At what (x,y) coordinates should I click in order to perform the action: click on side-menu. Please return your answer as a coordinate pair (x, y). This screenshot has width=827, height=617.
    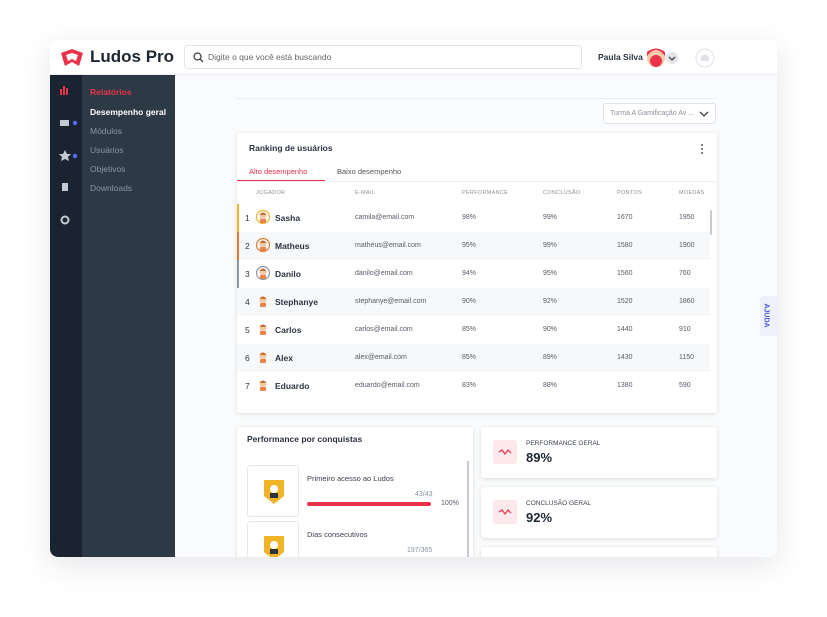
    Looking at the image, I should click on (128, 316).